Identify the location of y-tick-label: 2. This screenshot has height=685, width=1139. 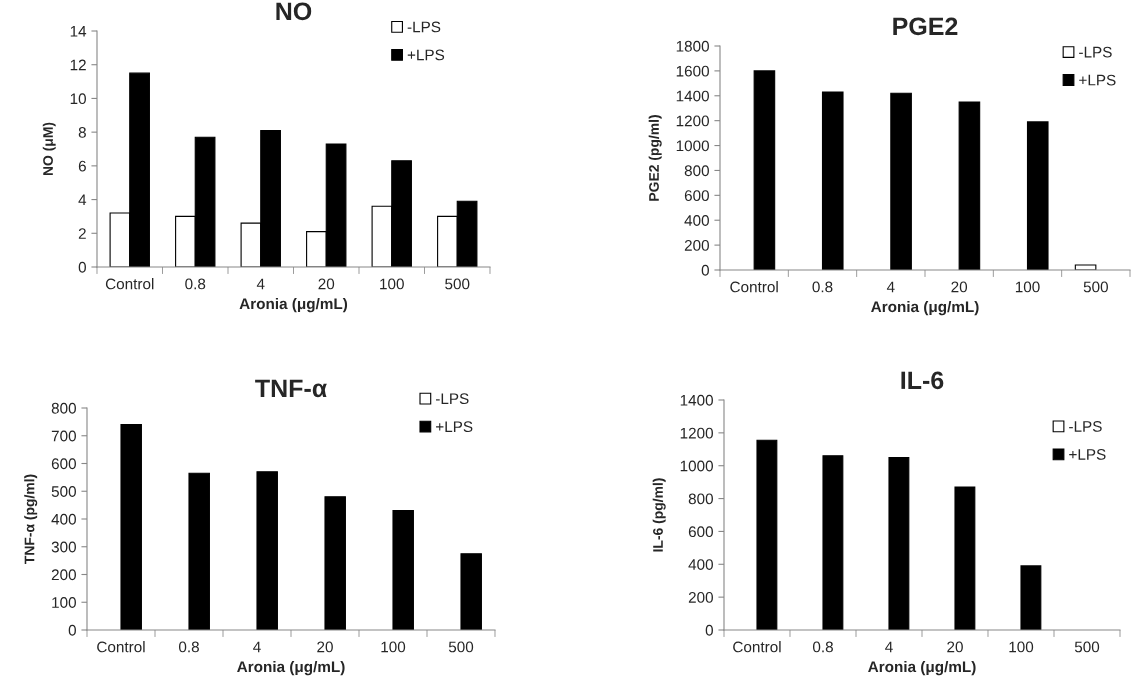
(82, 233).